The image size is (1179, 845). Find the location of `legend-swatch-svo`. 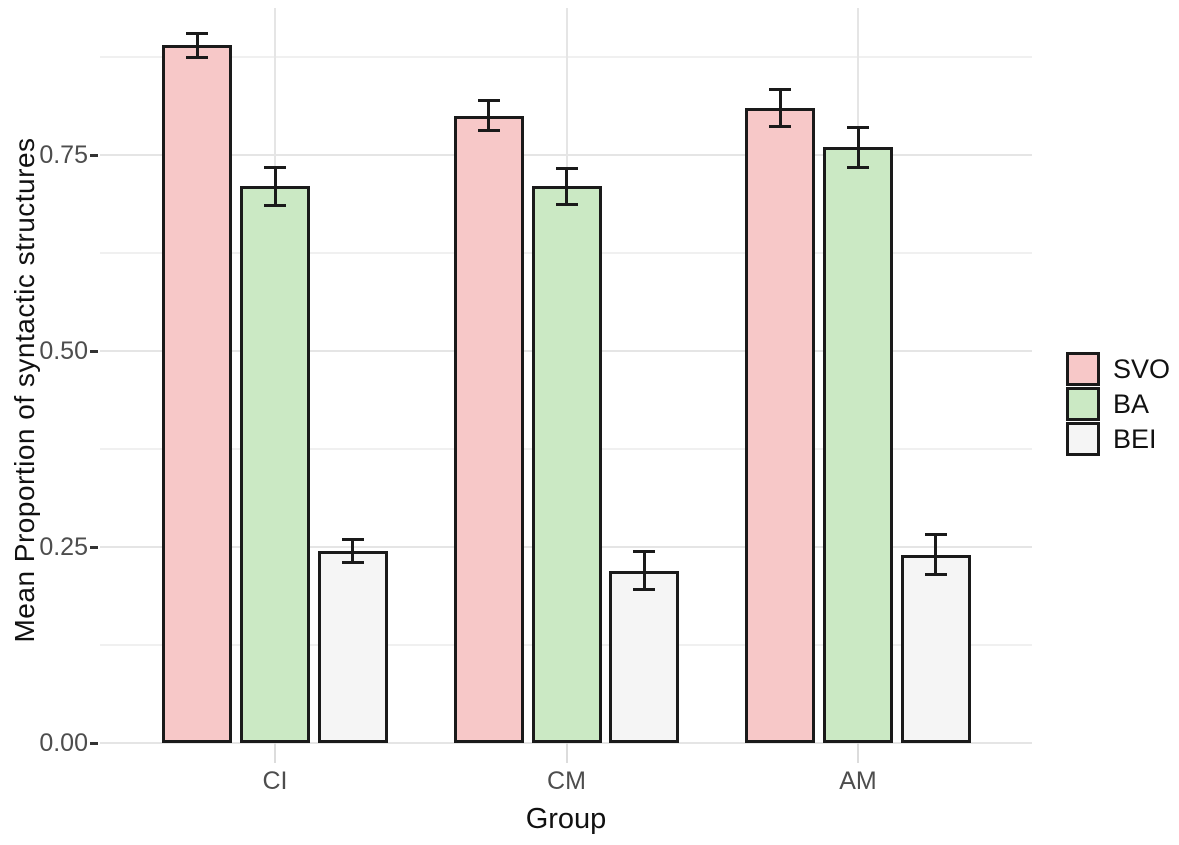

legend-swatch-svo is located at coordinates (1083, 369).